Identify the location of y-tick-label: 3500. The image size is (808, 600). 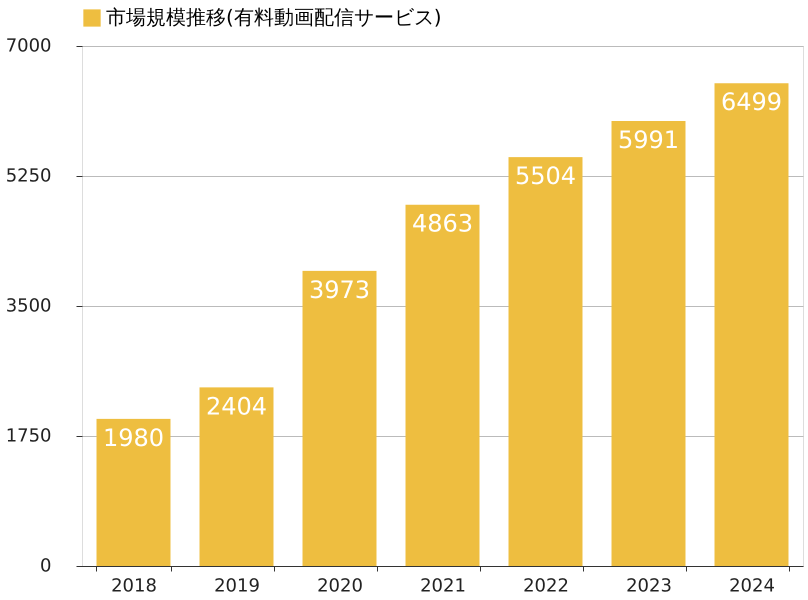
(29, 306).